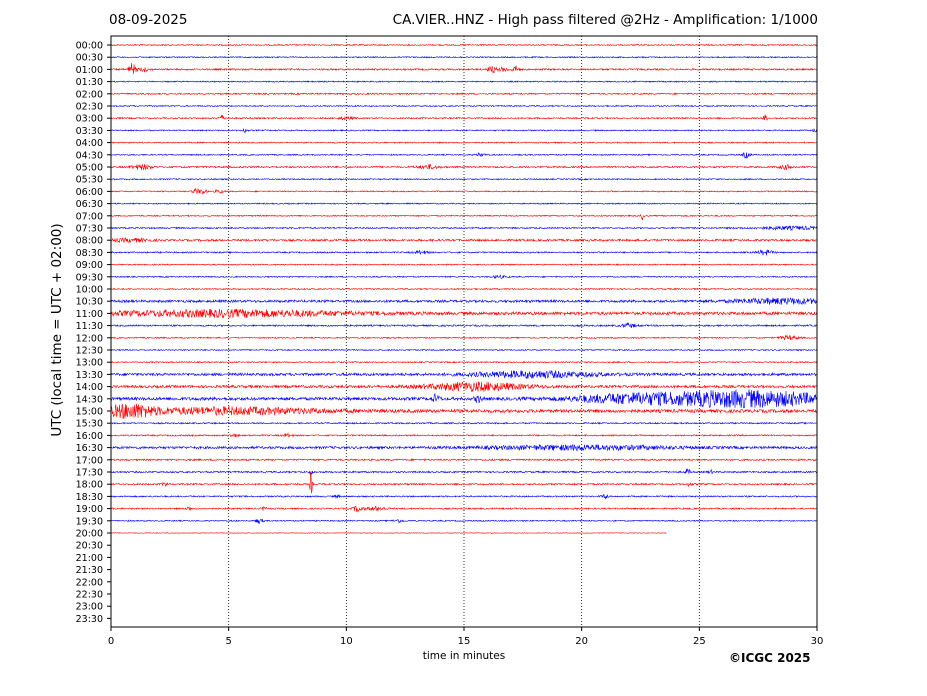 The image size is (927, 696). I want to click on y-tick-label: 09:30, so click(89, 277).